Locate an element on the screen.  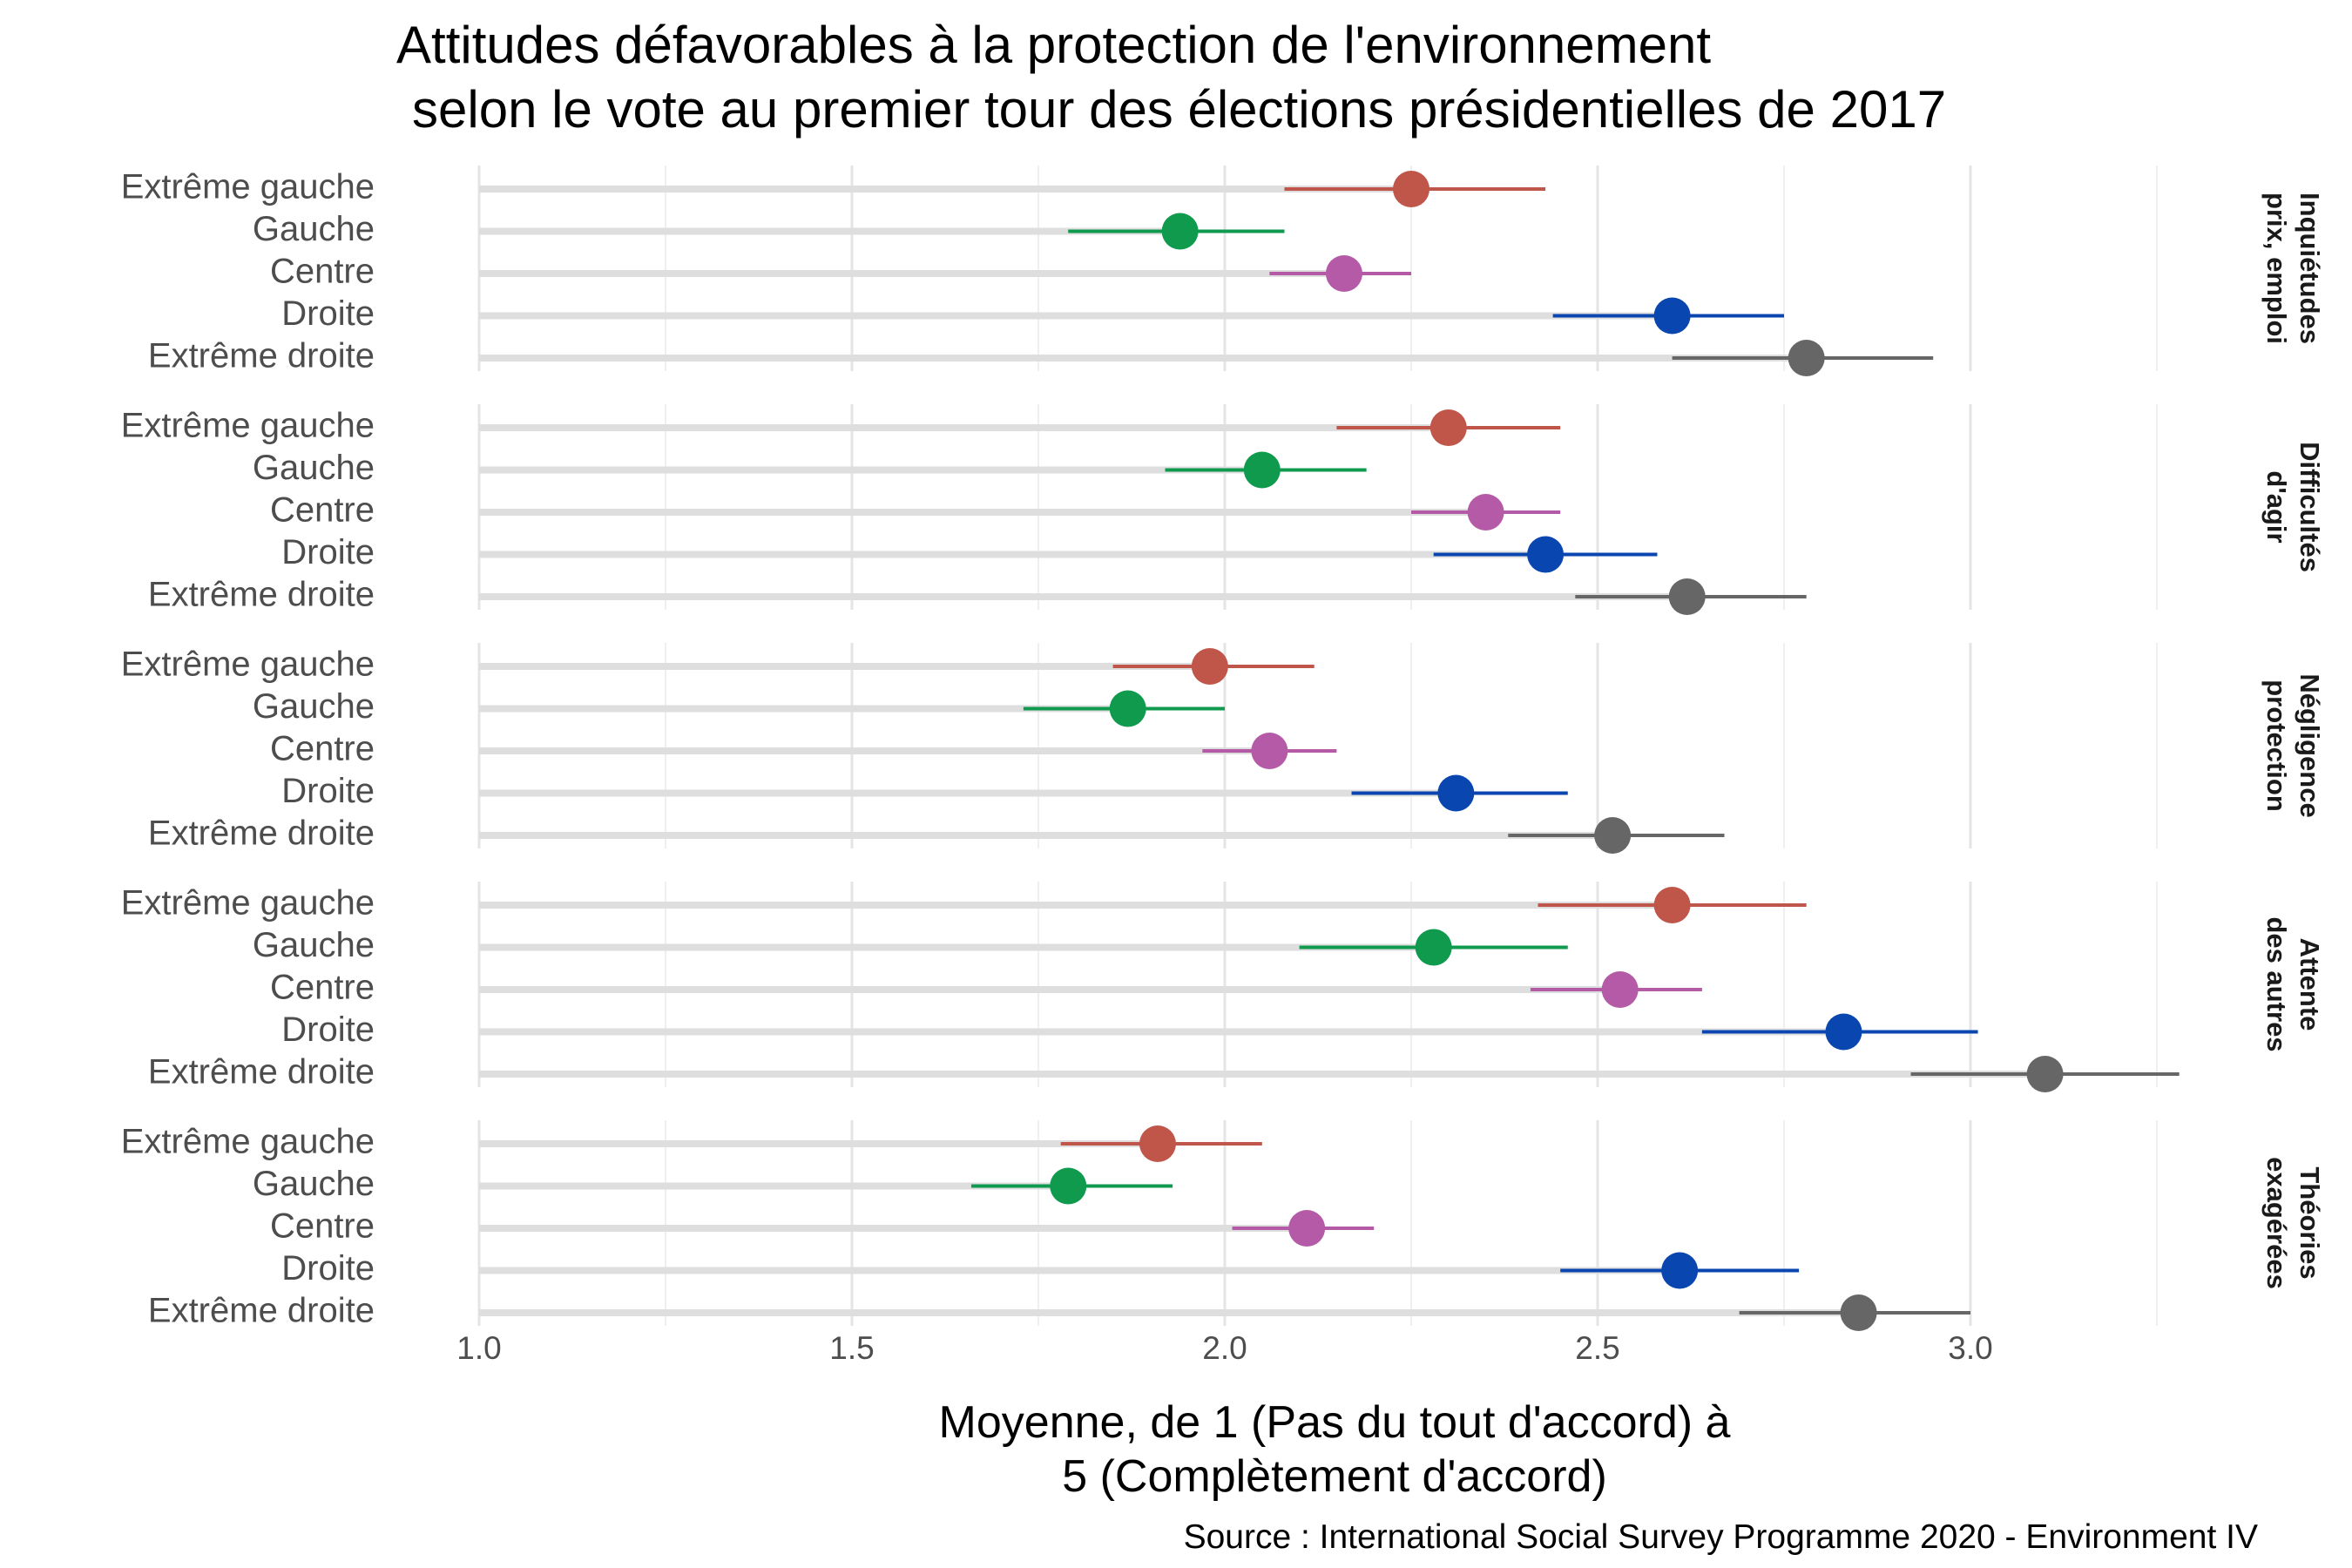
facet-strip-label: d'agir is located at coordinates (2276, 506).